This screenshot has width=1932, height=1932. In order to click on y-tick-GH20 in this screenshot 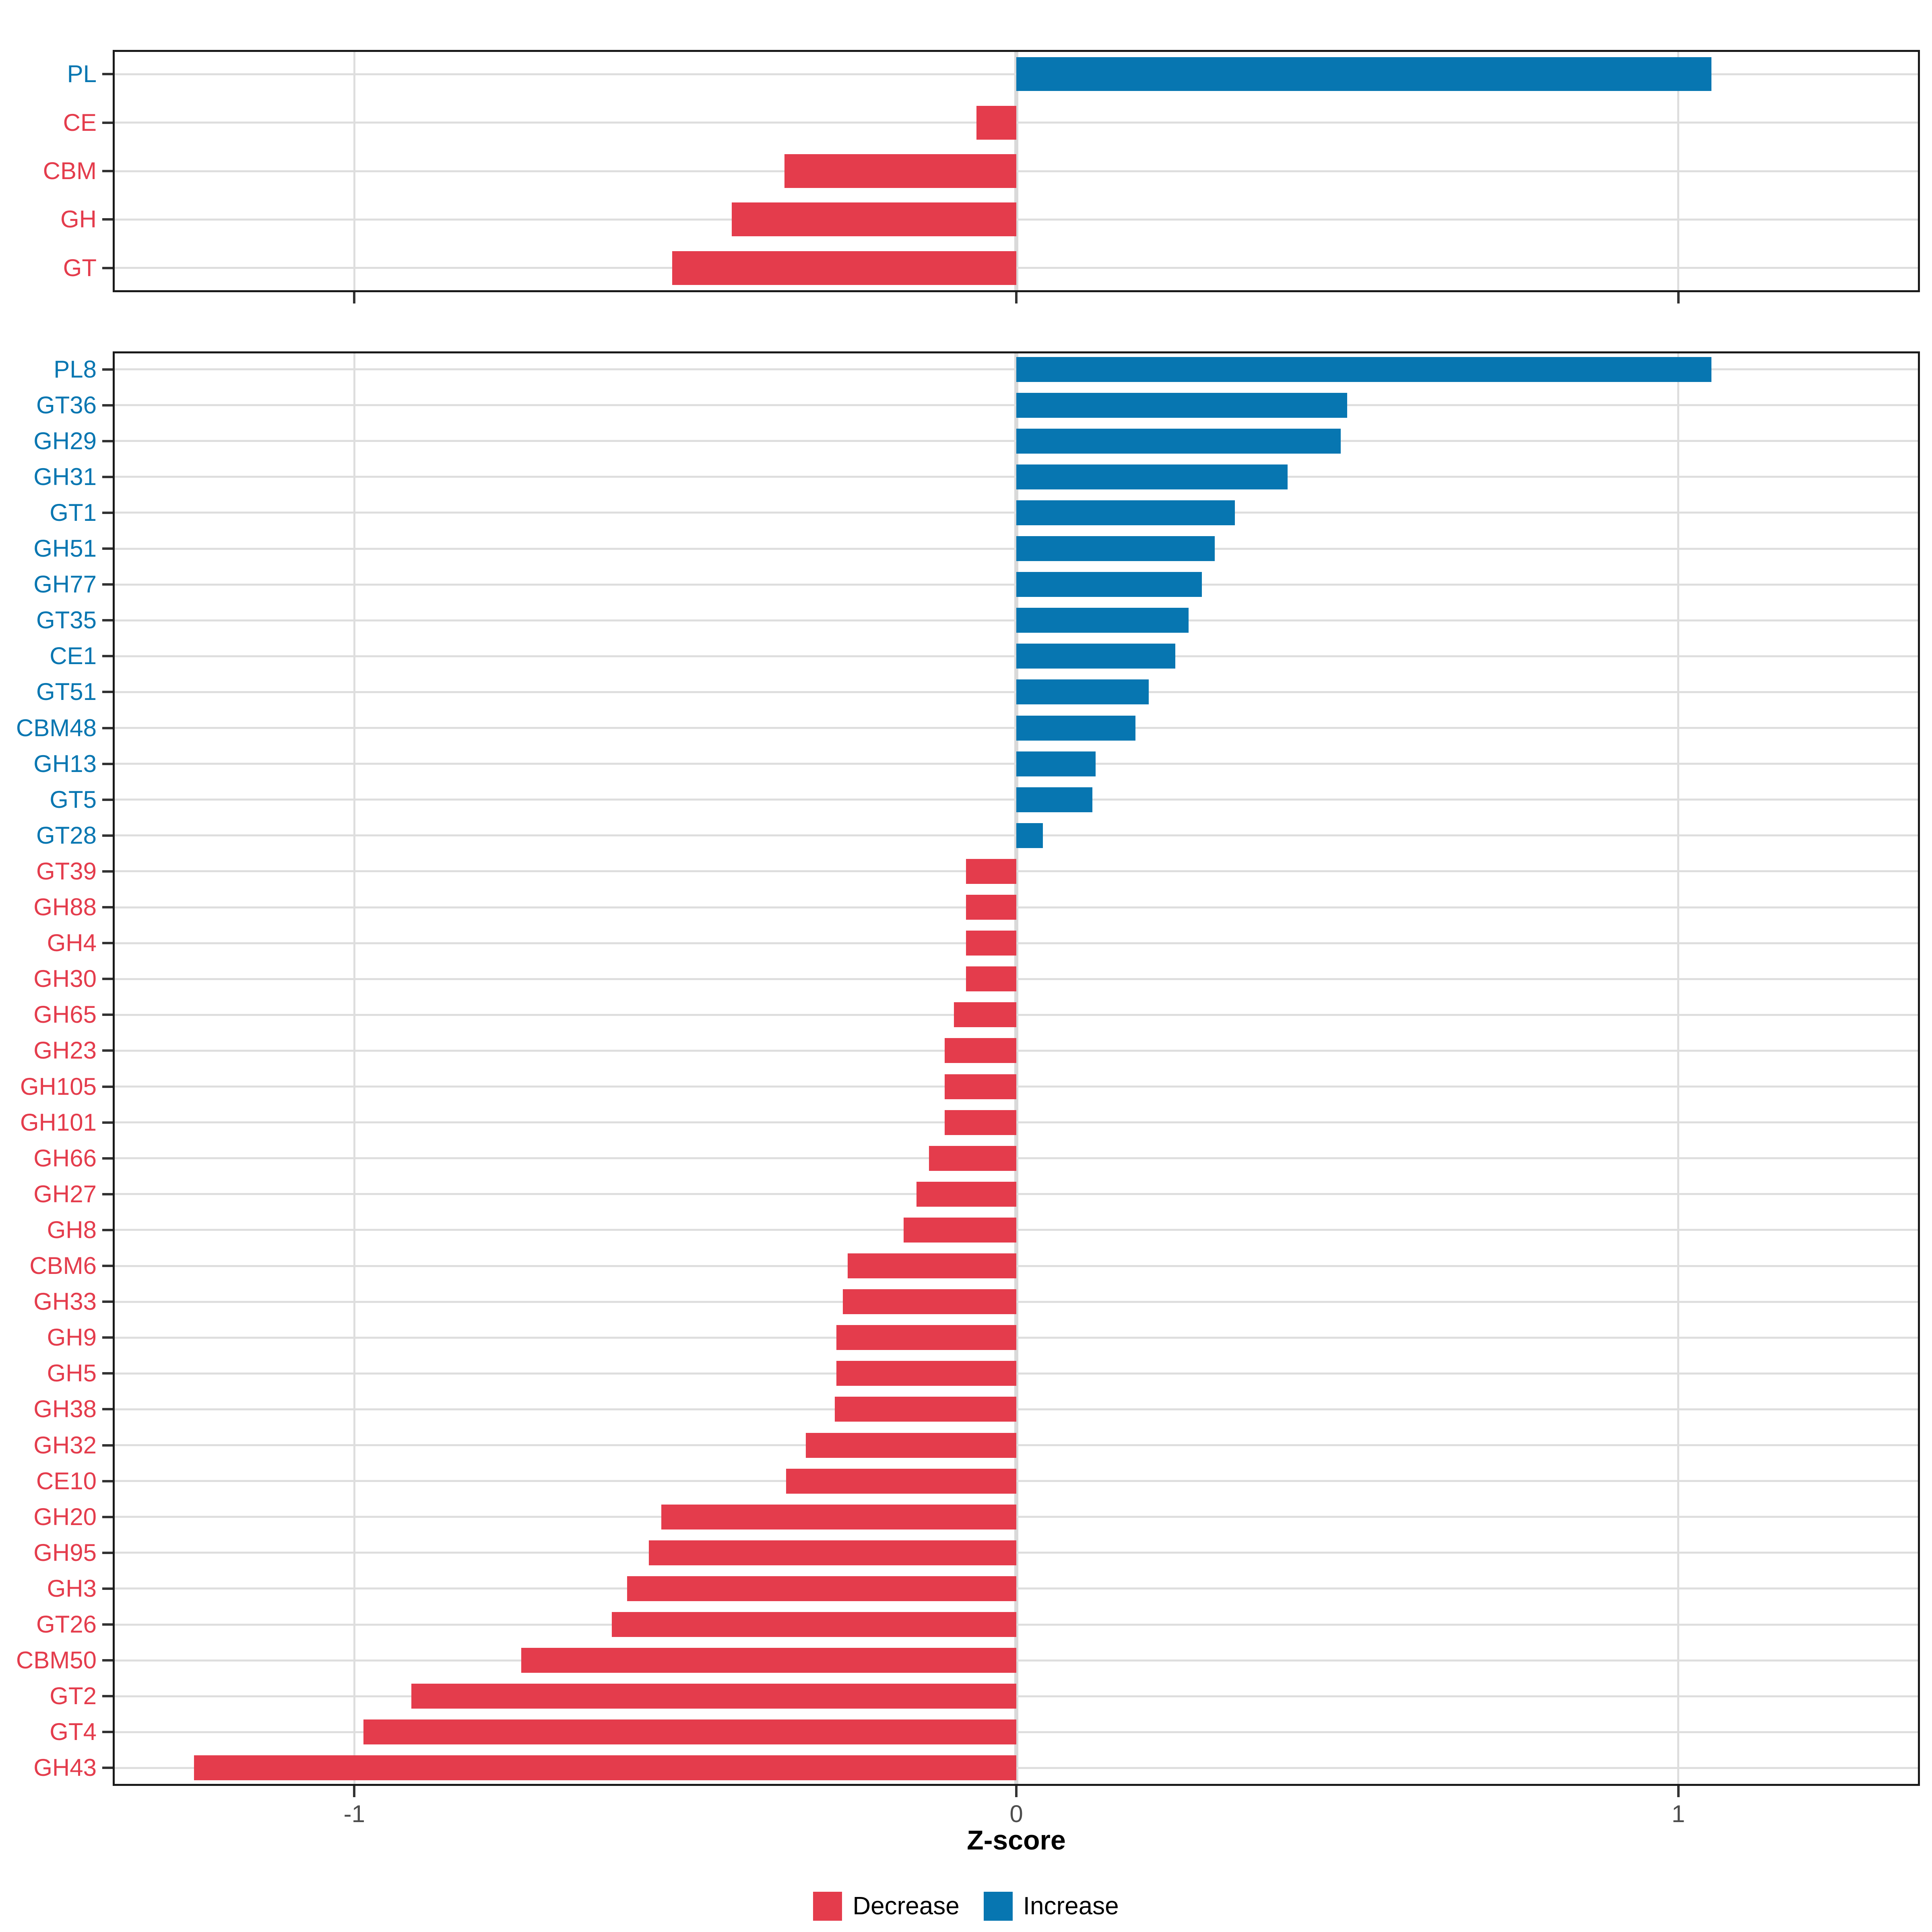, I will do `click(107, 1516)`.